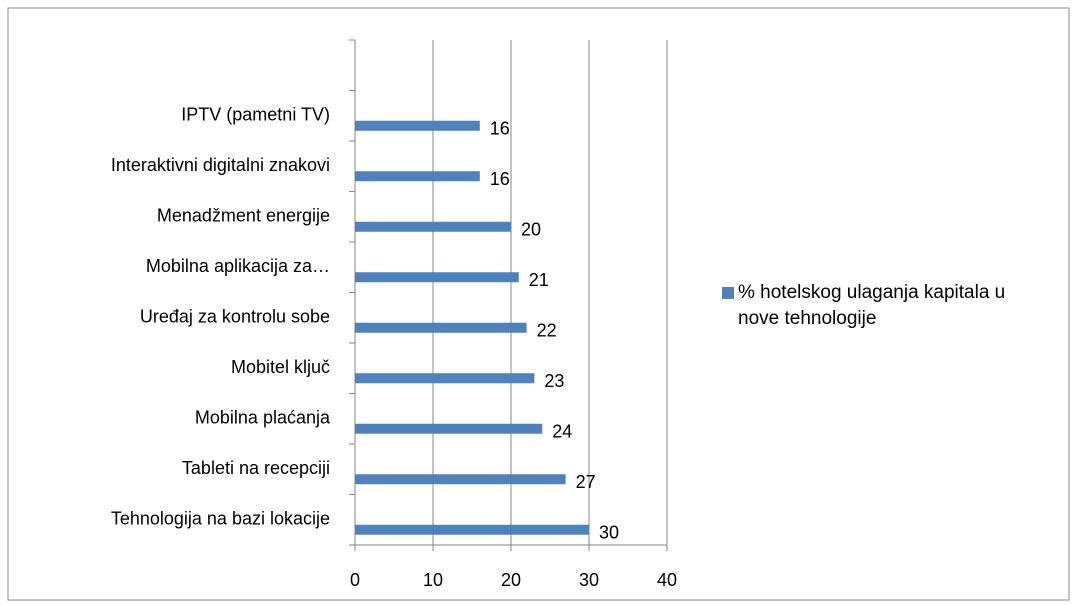  What do you see at coordinates (243, 216) in the screenshot?
I see `y-tick-label: Menadžment energije` at bounding box center [243, 216].